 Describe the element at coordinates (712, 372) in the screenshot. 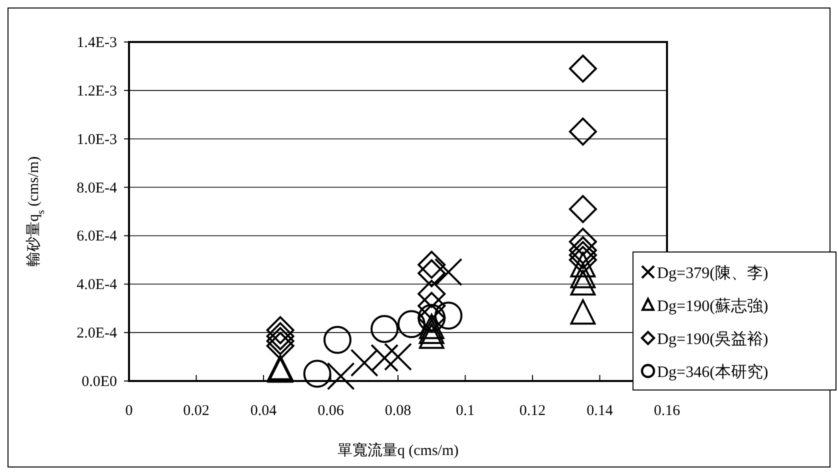

I see `legend-label: Dg=346(本研究)` at that location.